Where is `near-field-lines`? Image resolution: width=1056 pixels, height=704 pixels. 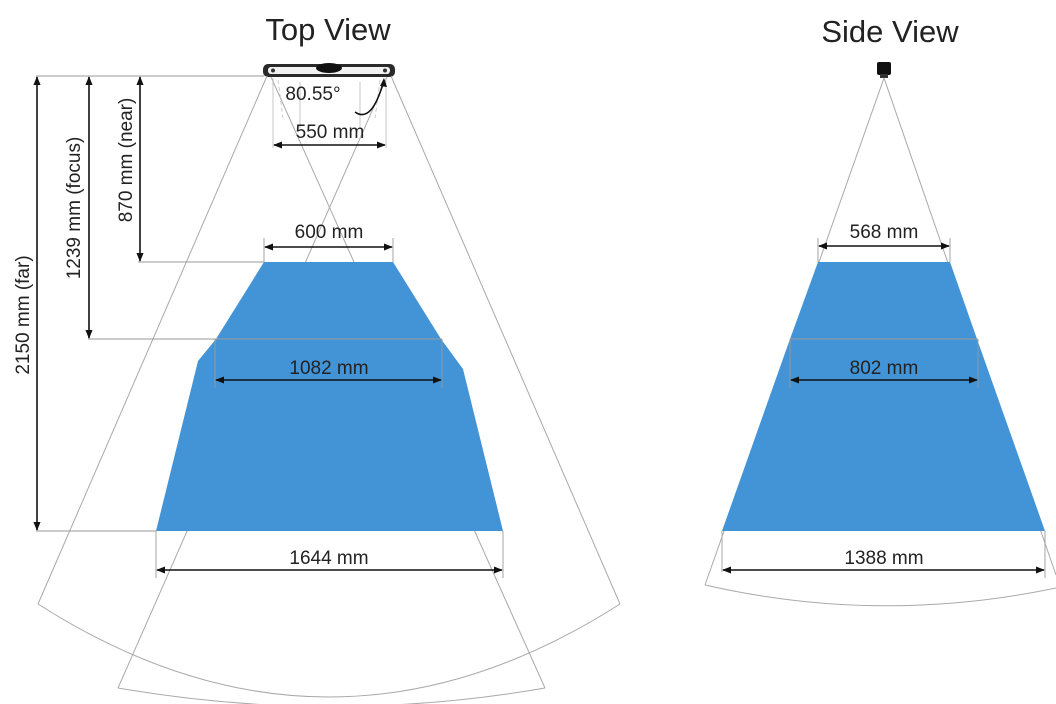 near-field-lines is located at coordinates (329, 113).